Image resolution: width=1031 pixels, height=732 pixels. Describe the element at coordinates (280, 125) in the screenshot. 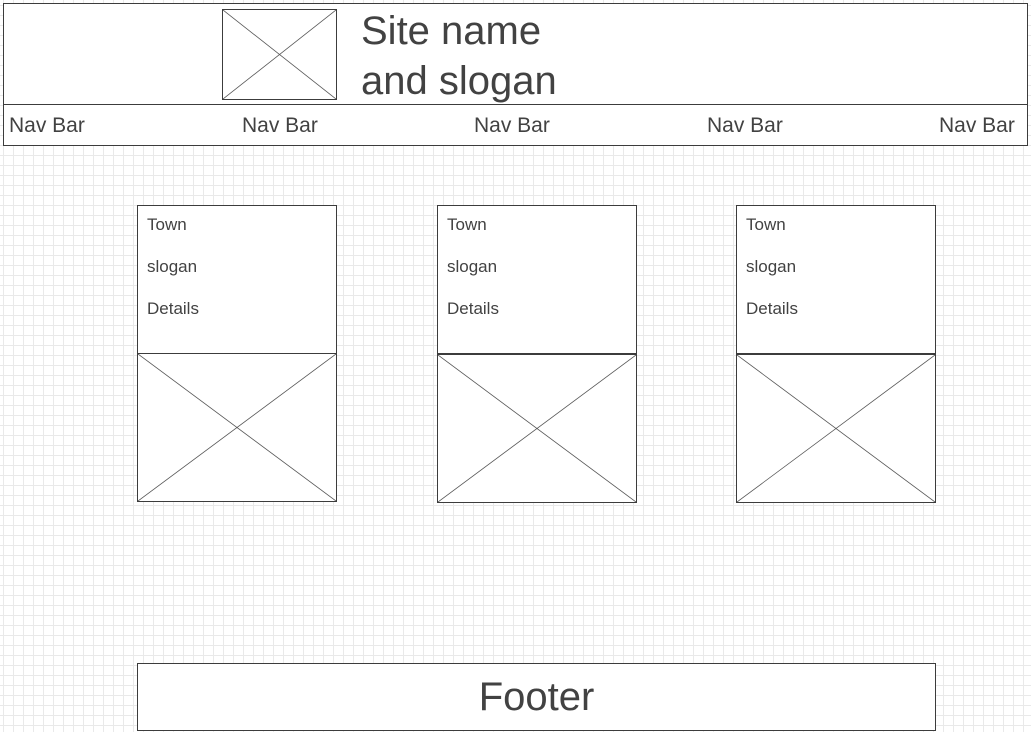

I see `nav-item-2: Nav Bar` at that location.